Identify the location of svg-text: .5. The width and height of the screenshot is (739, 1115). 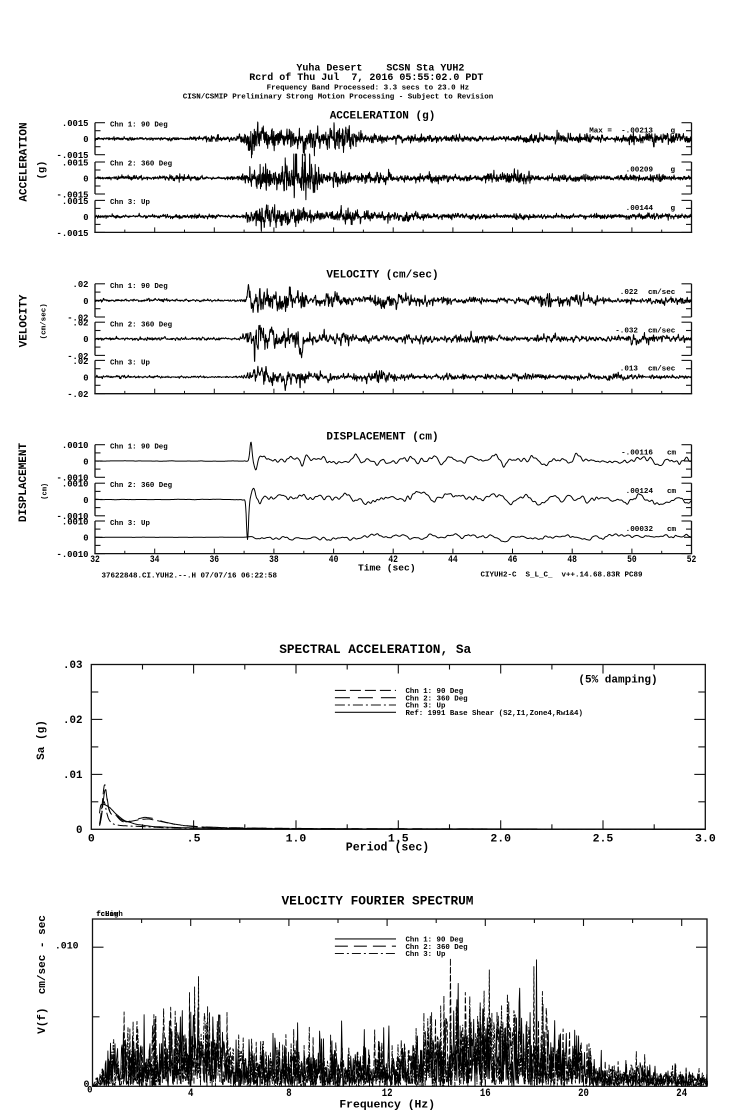
(194, 839).